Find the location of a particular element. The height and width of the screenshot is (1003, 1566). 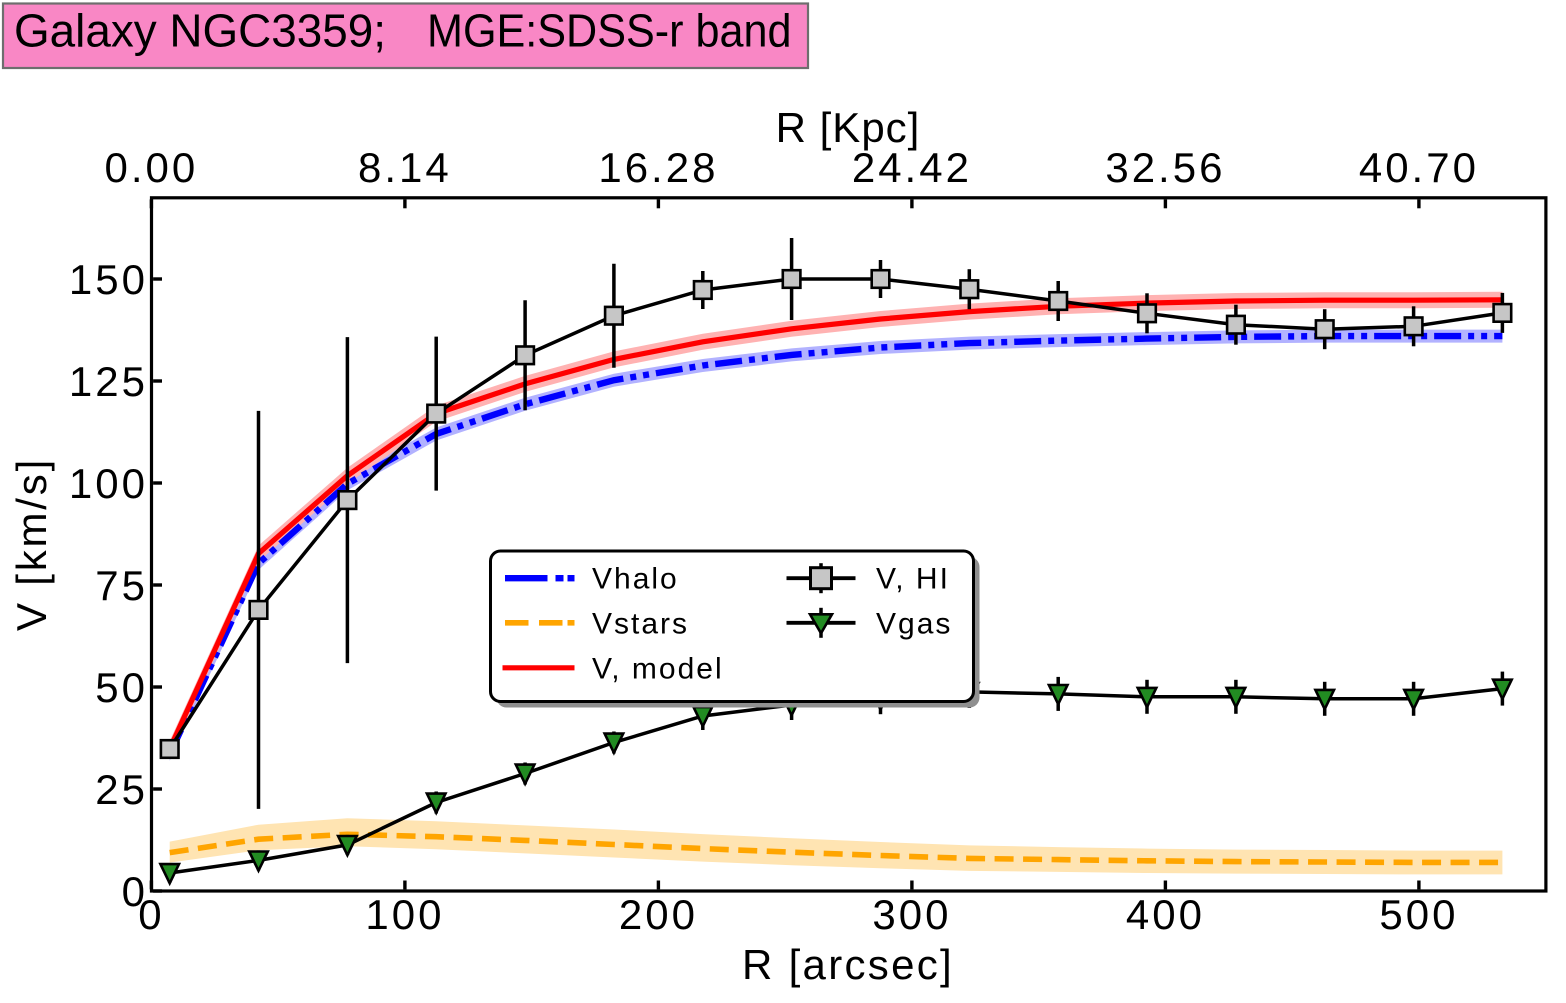

svg-text: 400 is located at coordinates (1165, 914).